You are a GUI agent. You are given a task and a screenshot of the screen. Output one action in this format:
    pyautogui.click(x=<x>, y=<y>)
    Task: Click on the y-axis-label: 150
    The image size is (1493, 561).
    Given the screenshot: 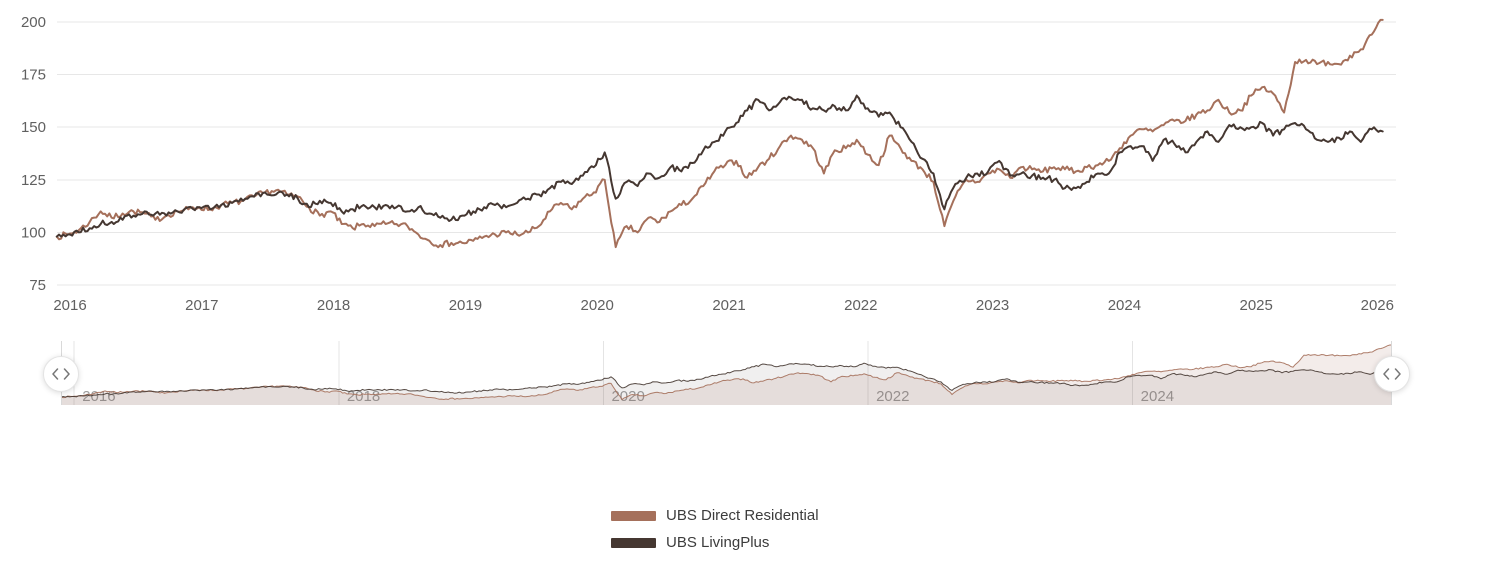 What is the action you would take?
    pyautogui.click(x=33, y=127)
    